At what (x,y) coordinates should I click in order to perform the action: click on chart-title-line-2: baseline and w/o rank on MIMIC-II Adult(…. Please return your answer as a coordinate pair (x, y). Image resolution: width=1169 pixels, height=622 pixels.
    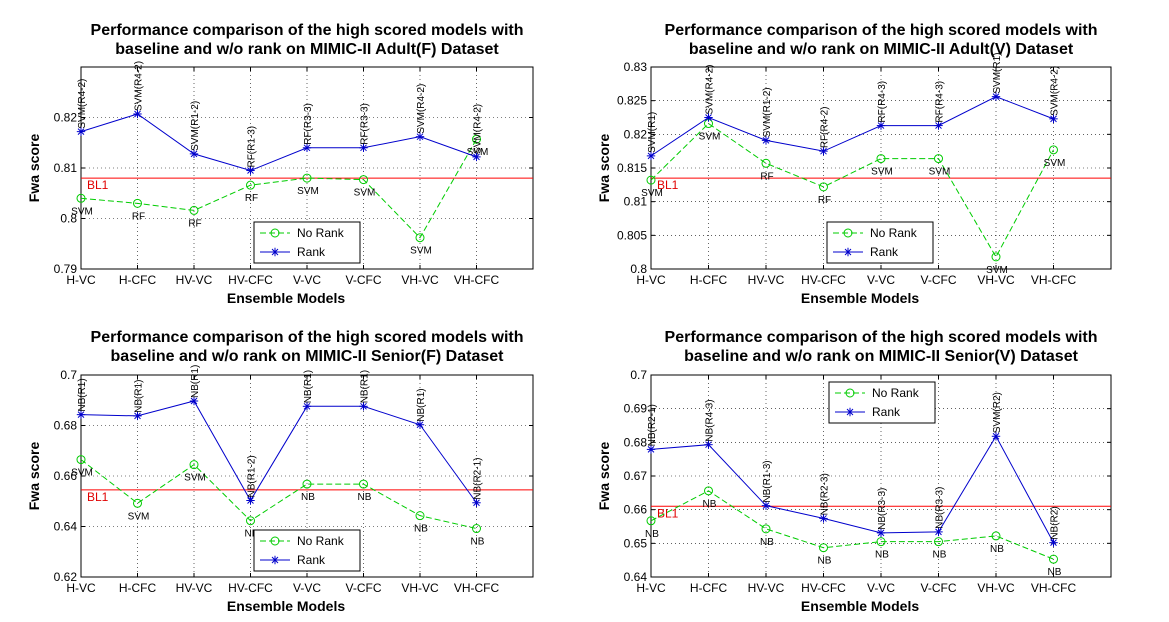
    Looking at the image, I should click on (307, 49).